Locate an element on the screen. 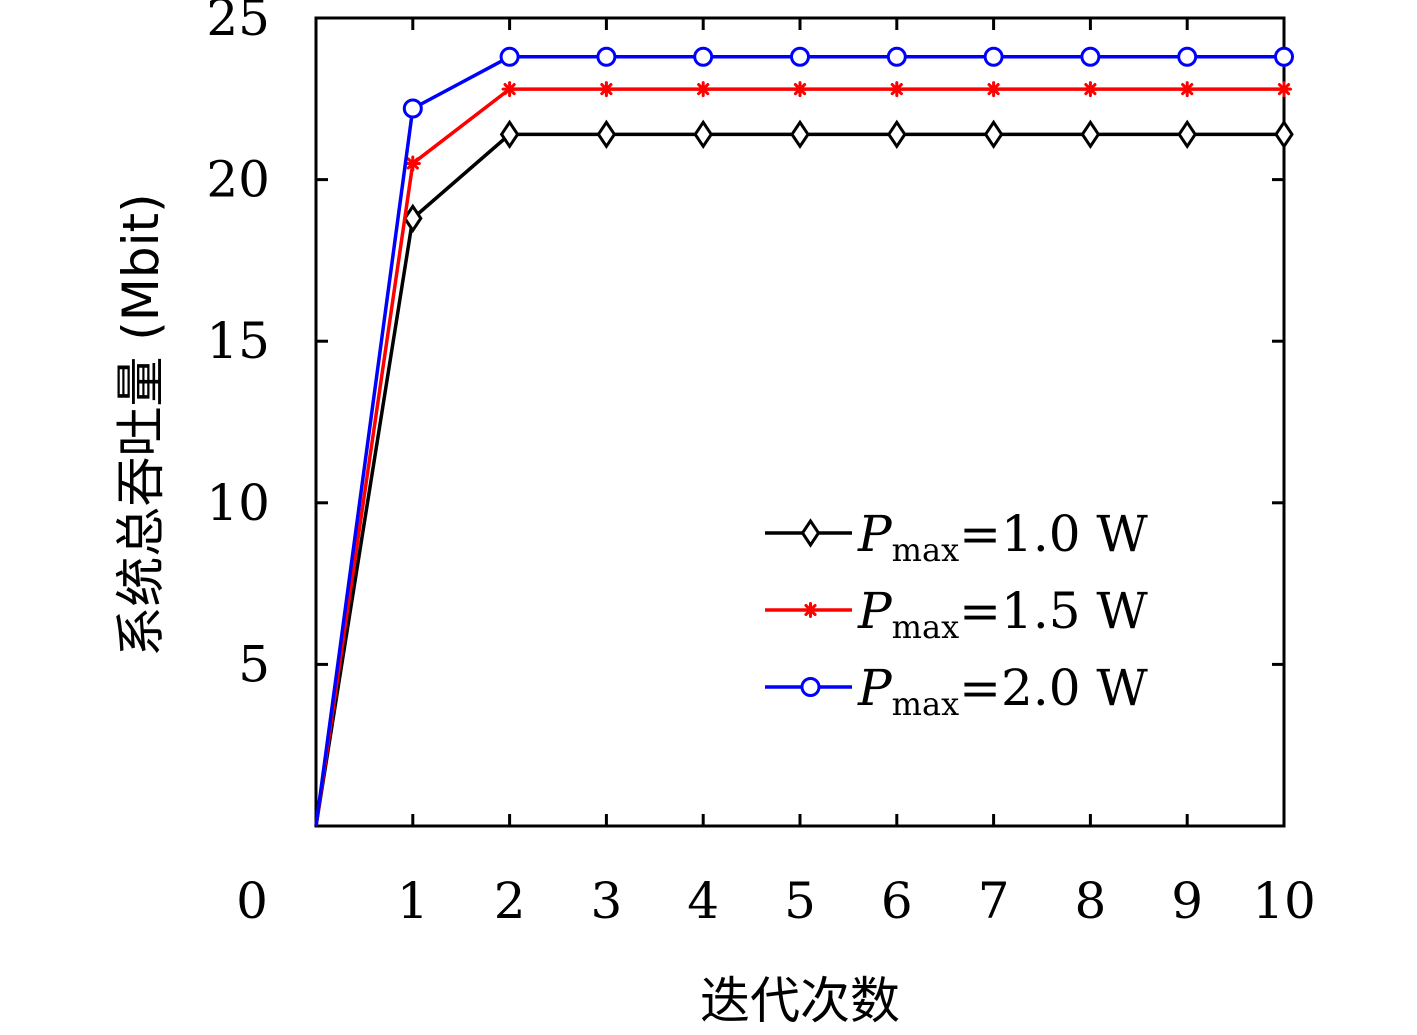  x-tick-label: 8 is located at coordinates (1090, 901).